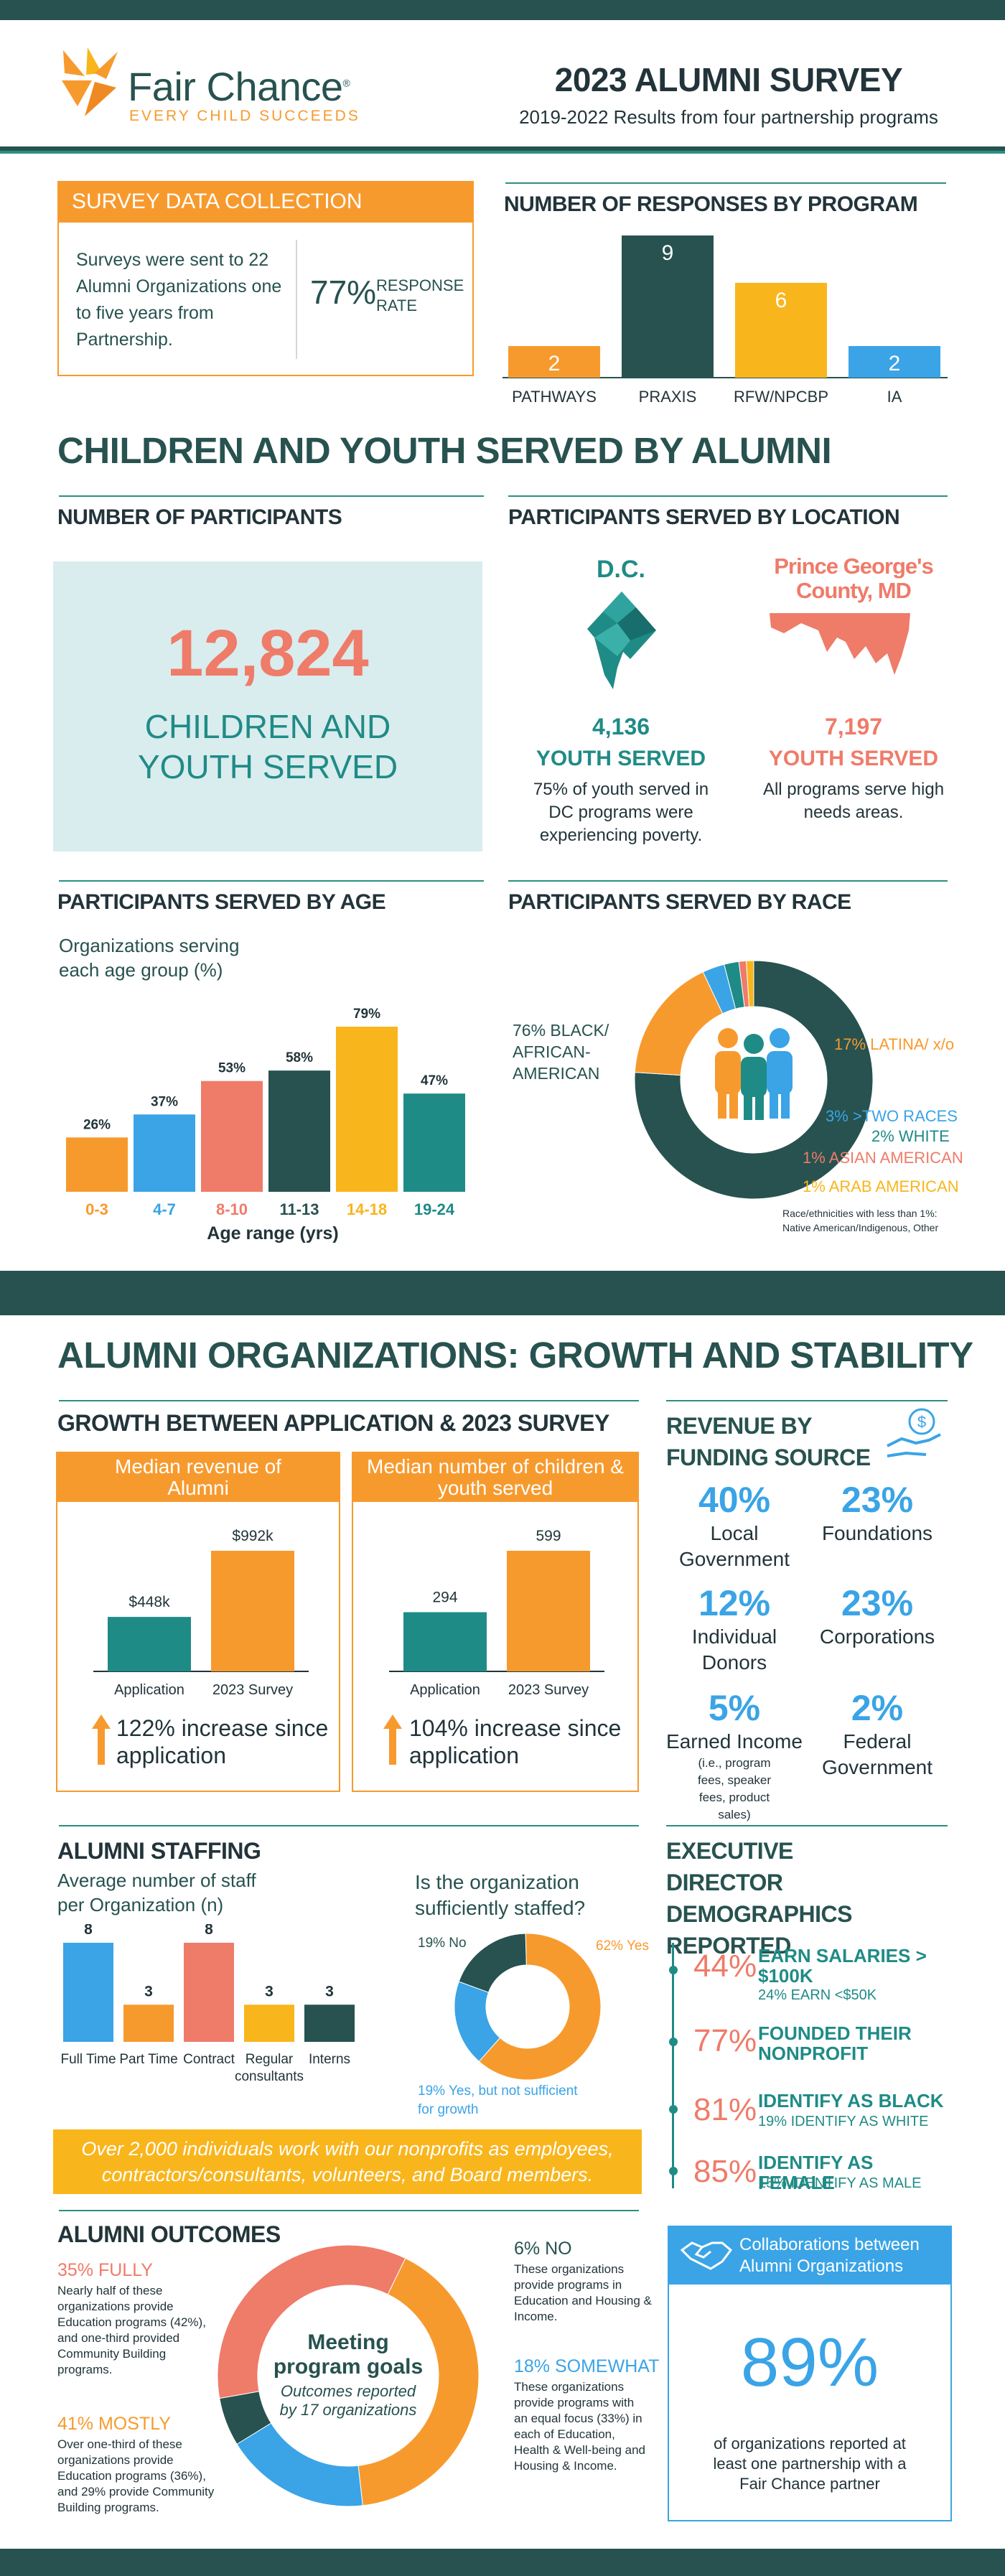  What do you see at coordinates (725, 2171) in the screenshot?
I see `ed-pct: 85%` at bounding box center [725, 2171].